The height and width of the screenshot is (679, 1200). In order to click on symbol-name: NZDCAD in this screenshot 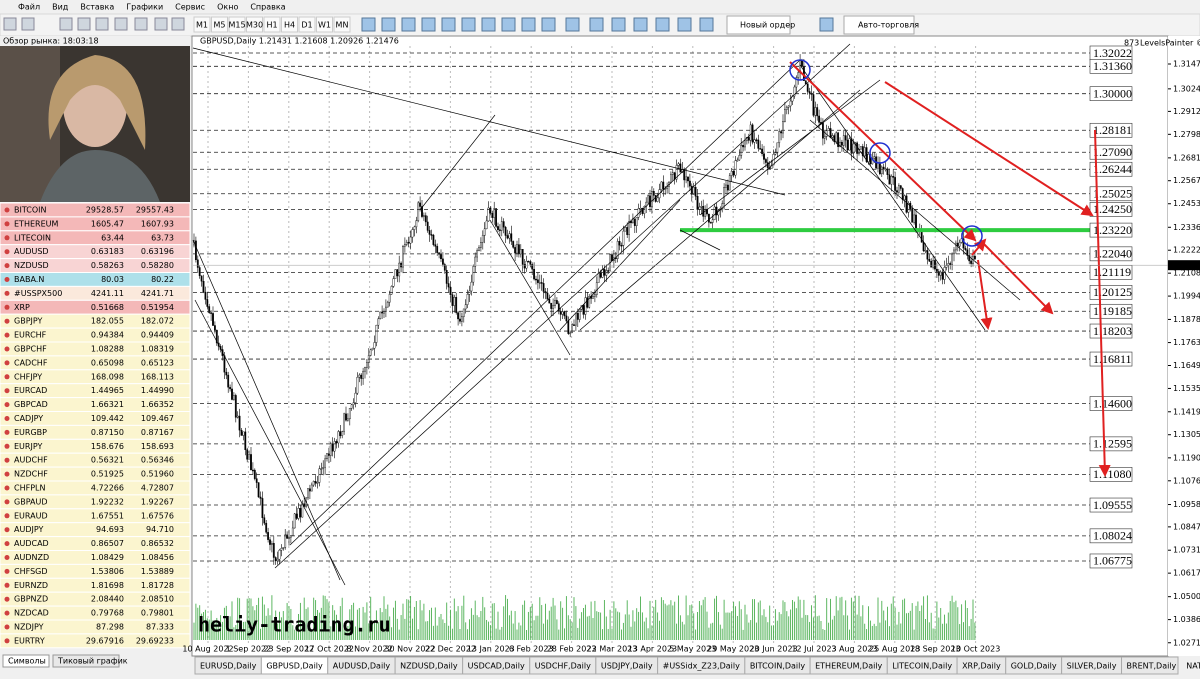, I will do `click(31, 613)`.